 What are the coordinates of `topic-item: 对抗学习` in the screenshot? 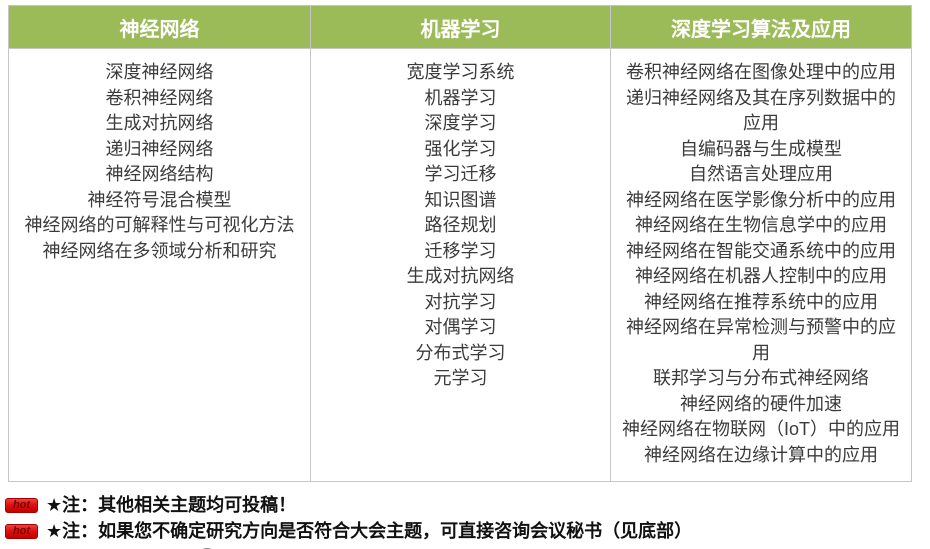 It's located at (460, 301).